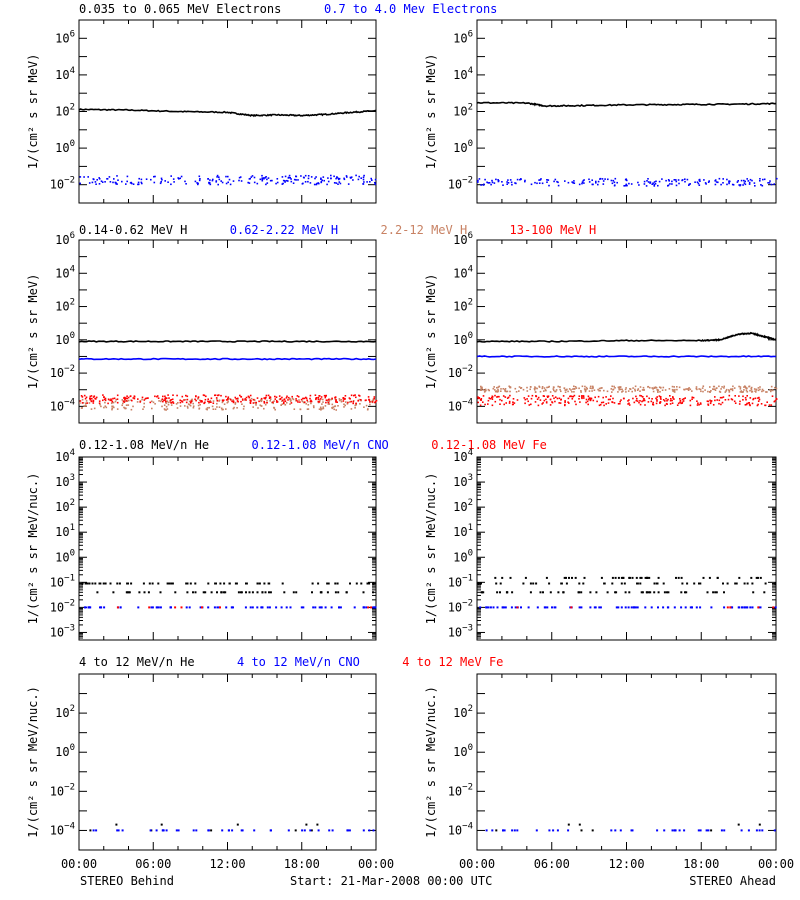 Image resolution: width=800 pixels, height=900 pixels. What do you see at coordinates (626, 356) in the screenshot?
I see `series-line` at bounding box center [626, 356].